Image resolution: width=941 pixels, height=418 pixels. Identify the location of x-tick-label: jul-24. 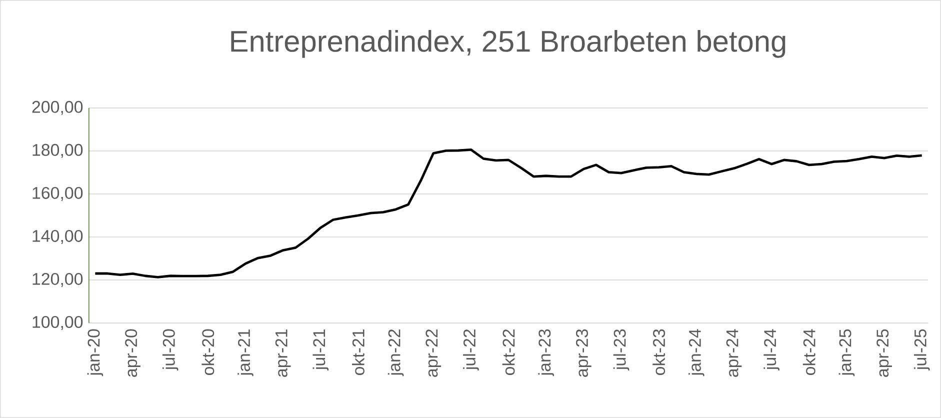
(772, 350).